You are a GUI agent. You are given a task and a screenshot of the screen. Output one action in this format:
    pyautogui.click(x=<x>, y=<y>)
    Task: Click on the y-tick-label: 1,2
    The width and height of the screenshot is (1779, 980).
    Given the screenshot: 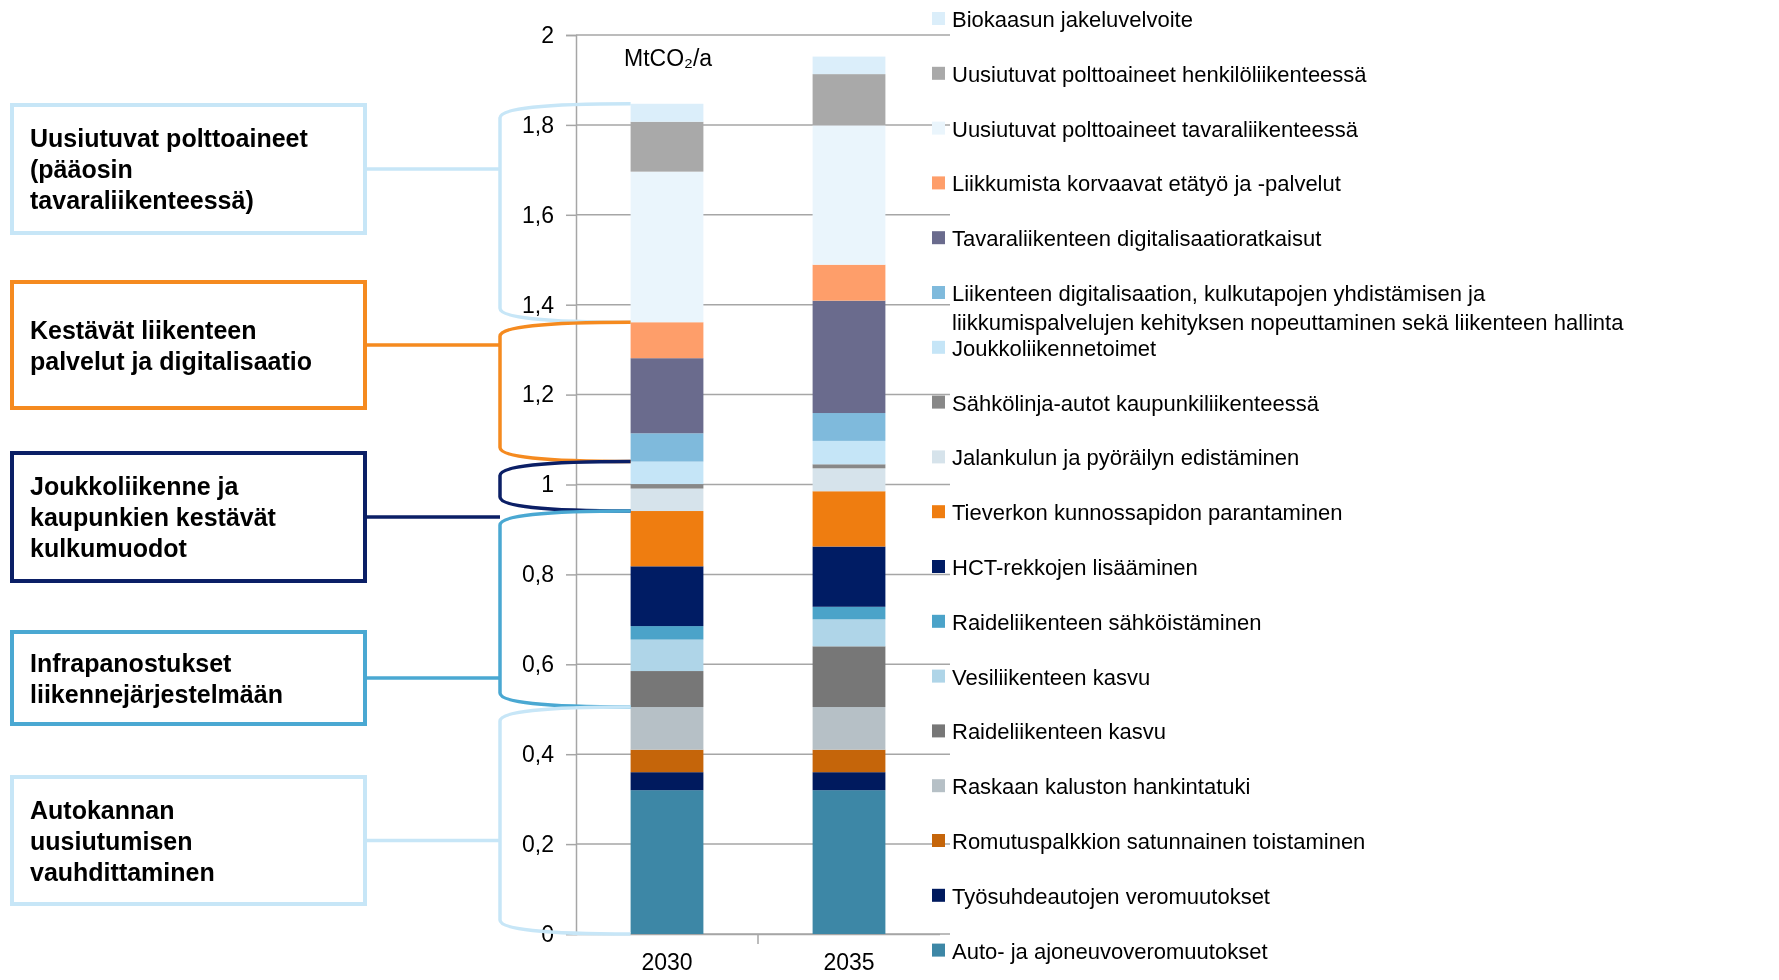 What is the action you would take?
    pyautogui.click(x=538, y=394)
    